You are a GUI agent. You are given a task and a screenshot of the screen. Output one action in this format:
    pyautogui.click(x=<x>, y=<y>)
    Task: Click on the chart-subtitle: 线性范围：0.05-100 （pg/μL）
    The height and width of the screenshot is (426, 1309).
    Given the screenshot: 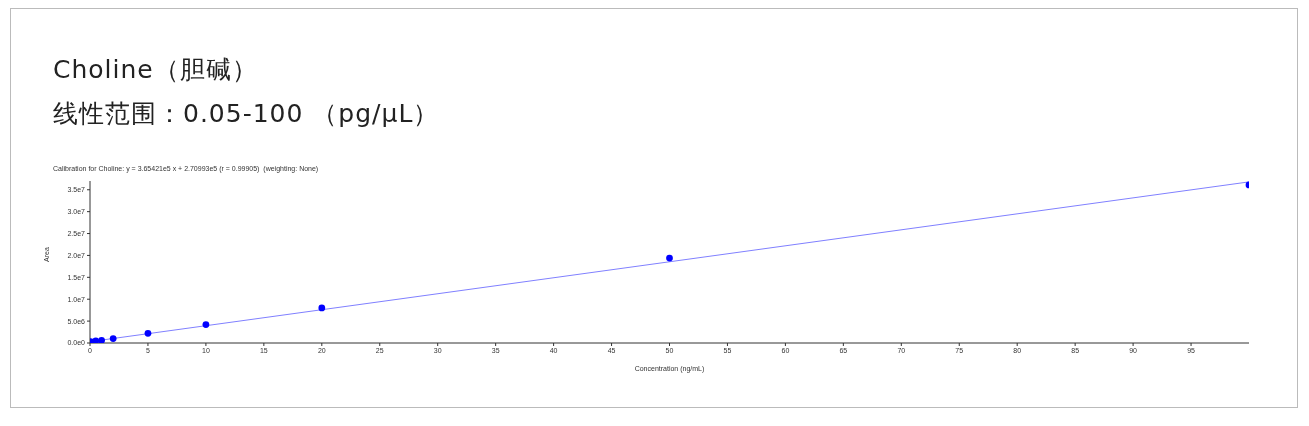 What is the action you would take?
    pyautogui.click(x=246, y=114)
    